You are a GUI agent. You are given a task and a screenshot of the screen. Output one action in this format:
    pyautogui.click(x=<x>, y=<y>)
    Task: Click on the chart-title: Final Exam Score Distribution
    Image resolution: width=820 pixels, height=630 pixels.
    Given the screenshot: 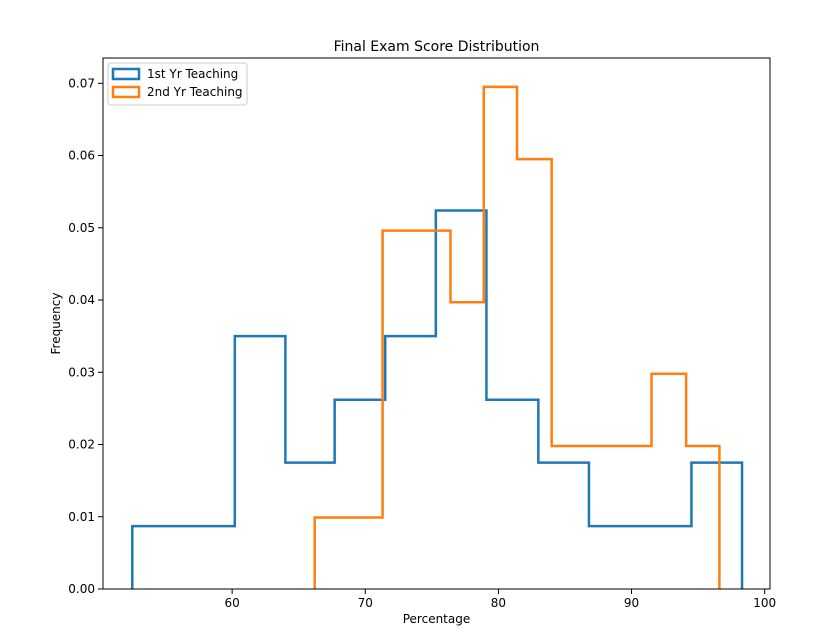 What is the action you would take?
    pyautogui.click(x=437, y=47)
    